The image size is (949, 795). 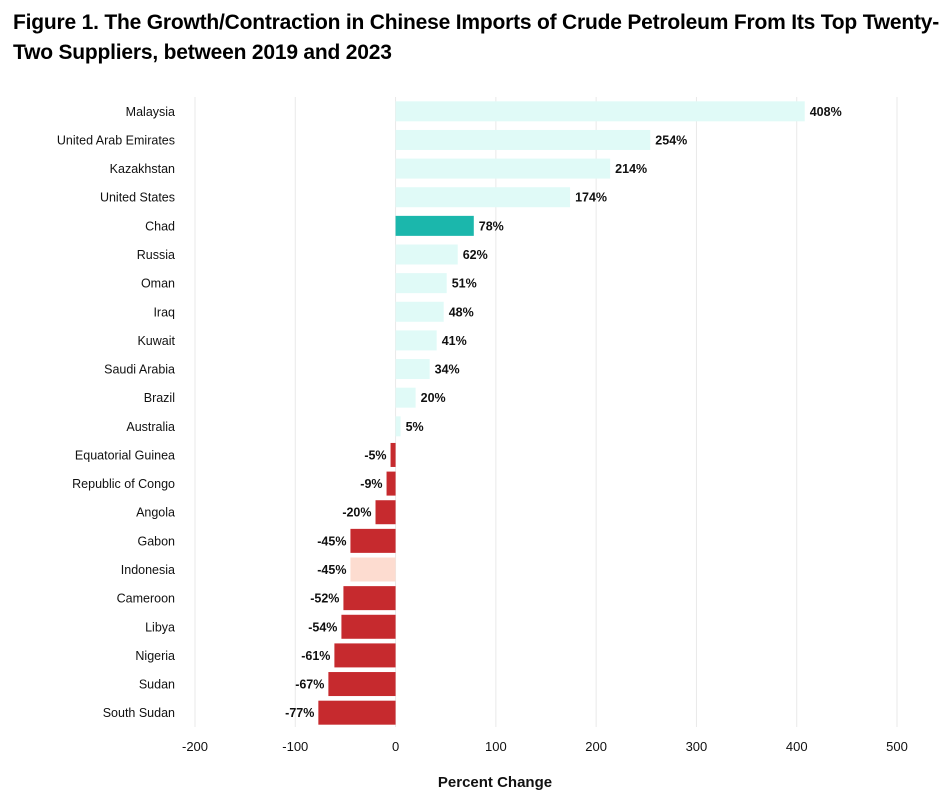 What do you see at coordinates (412, 369) in the screenshot?
I see `bar-saudi-arabia` at bounding box center [412, 369].